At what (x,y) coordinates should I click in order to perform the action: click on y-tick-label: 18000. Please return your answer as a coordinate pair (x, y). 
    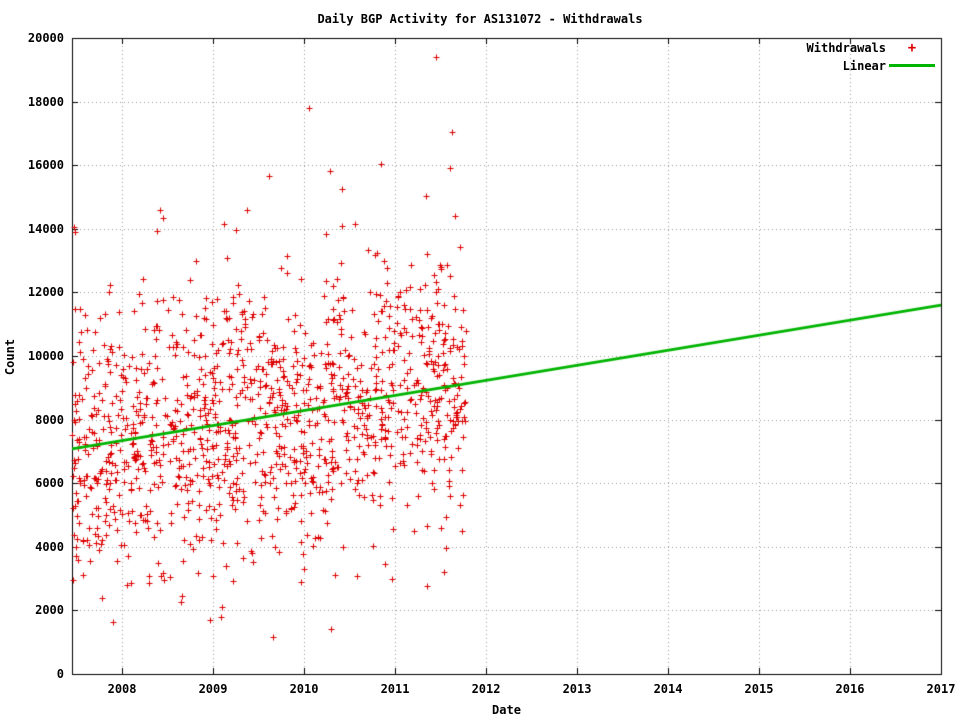
    Looking at the image, I should click on (45, 101).